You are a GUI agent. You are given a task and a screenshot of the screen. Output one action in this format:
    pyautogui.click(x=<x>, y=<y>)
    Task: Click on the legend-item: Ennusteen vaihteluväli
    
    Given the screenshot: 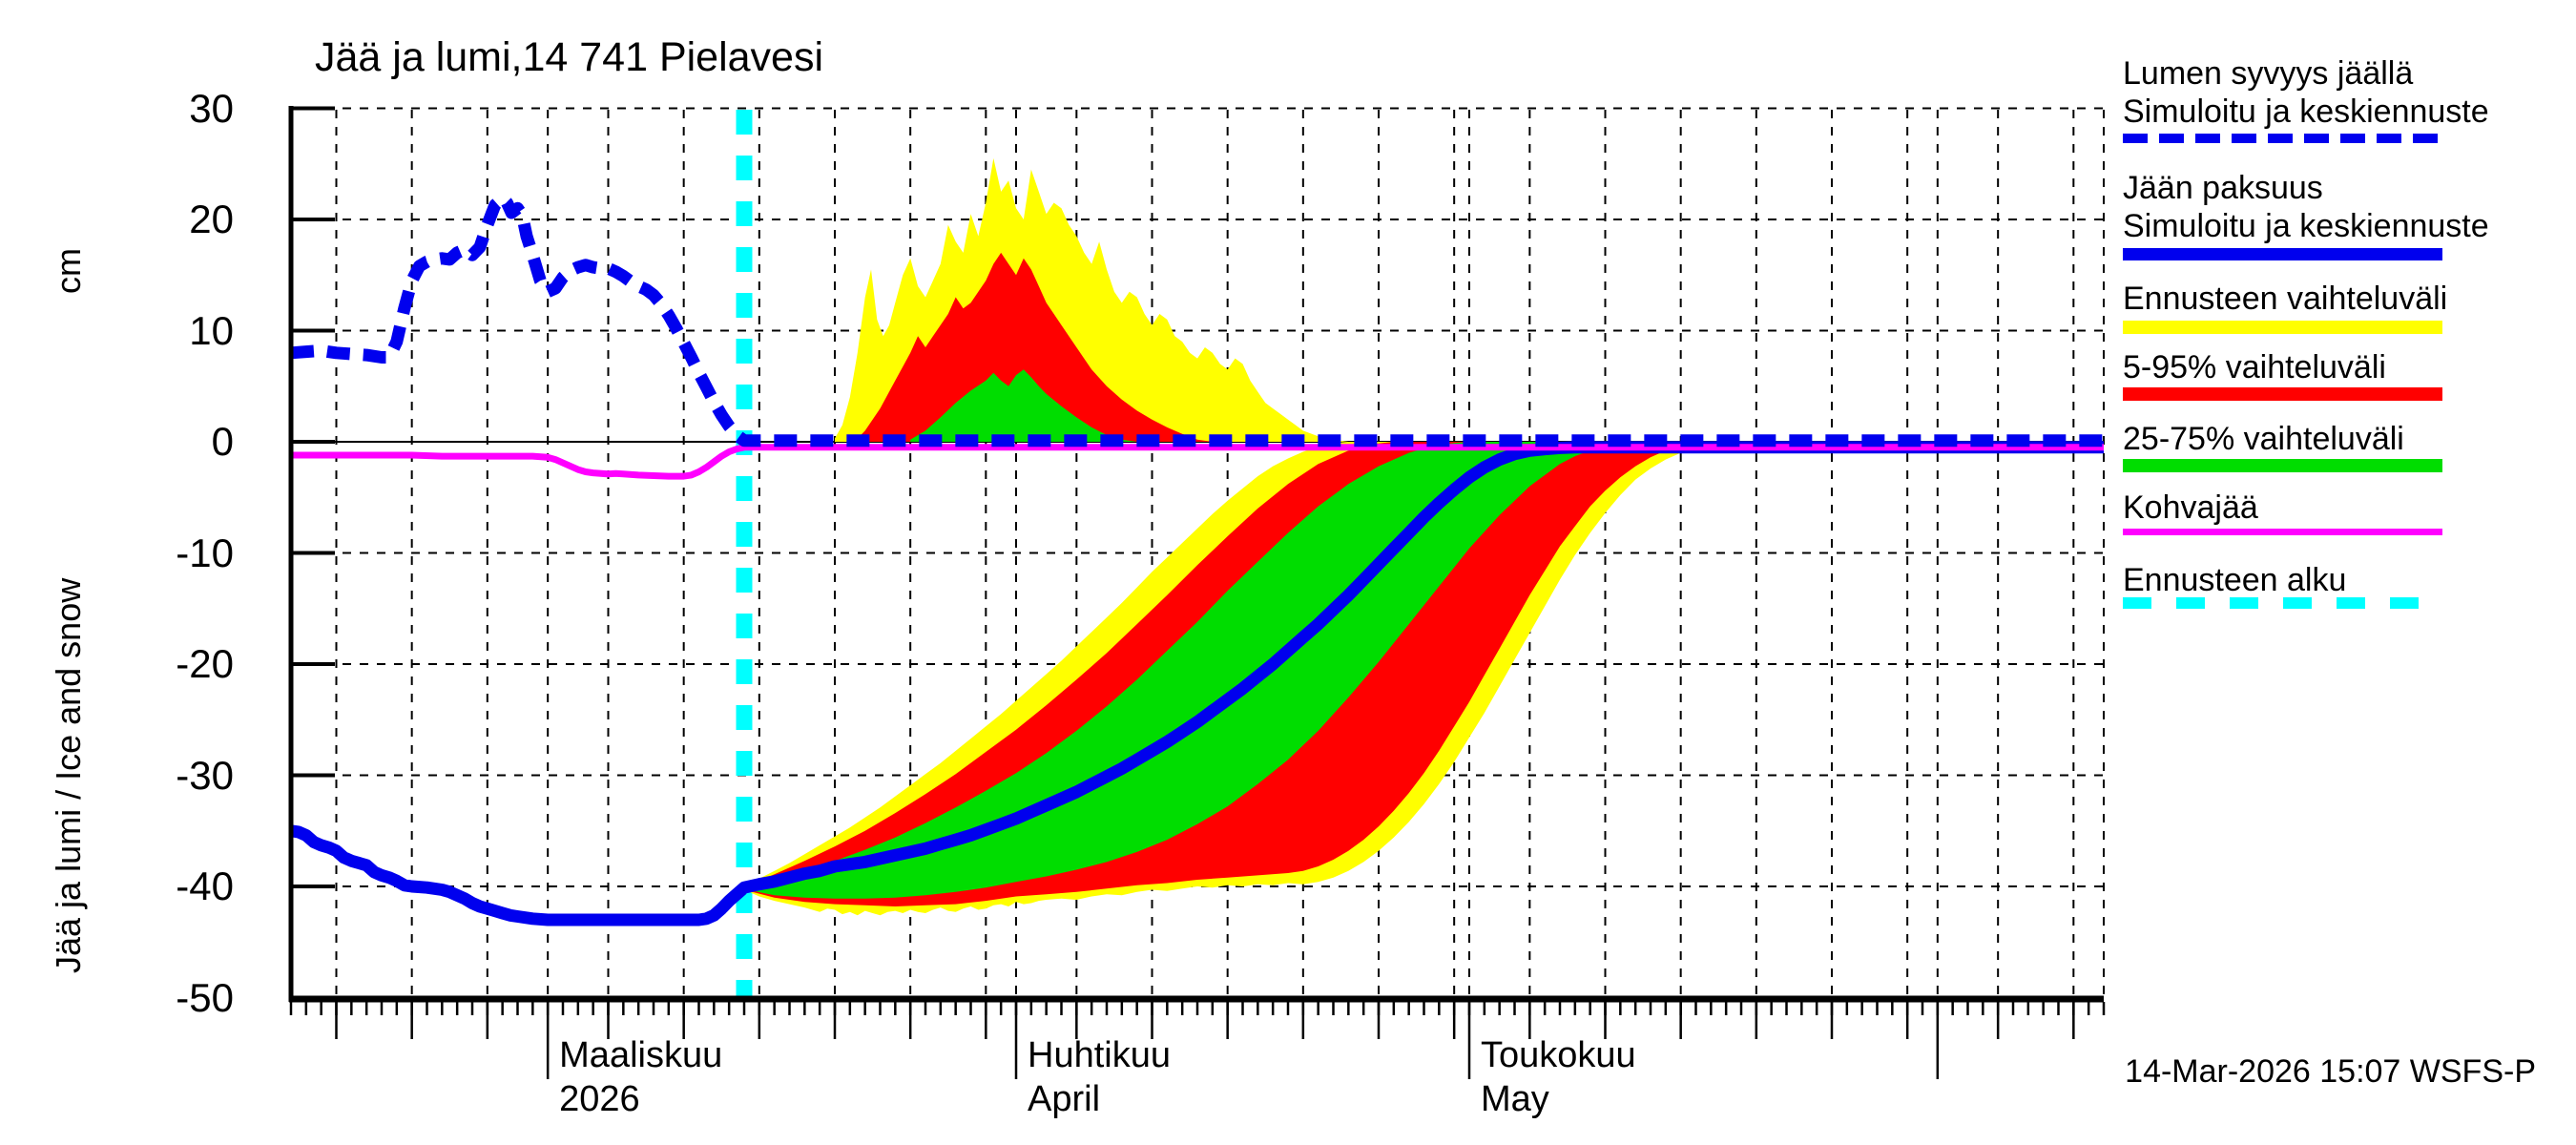 What is the action you would take?
    pyautogui.click(x=2285, y=299)
    